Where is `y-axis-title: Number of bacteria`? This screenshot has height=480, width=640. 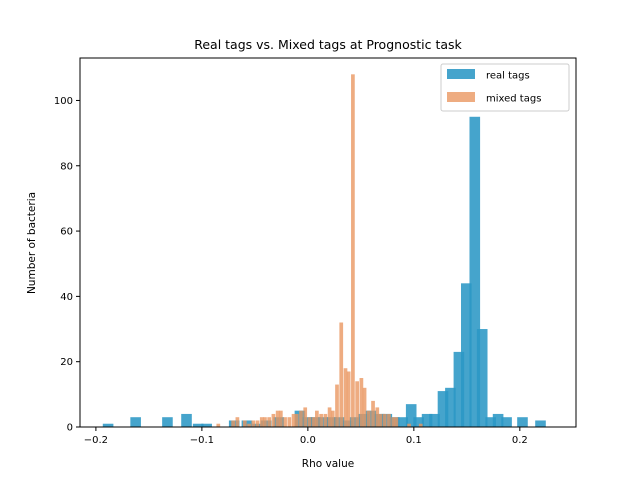
y-axis-title: Number of bacteria is located at coordinates (32, 243).